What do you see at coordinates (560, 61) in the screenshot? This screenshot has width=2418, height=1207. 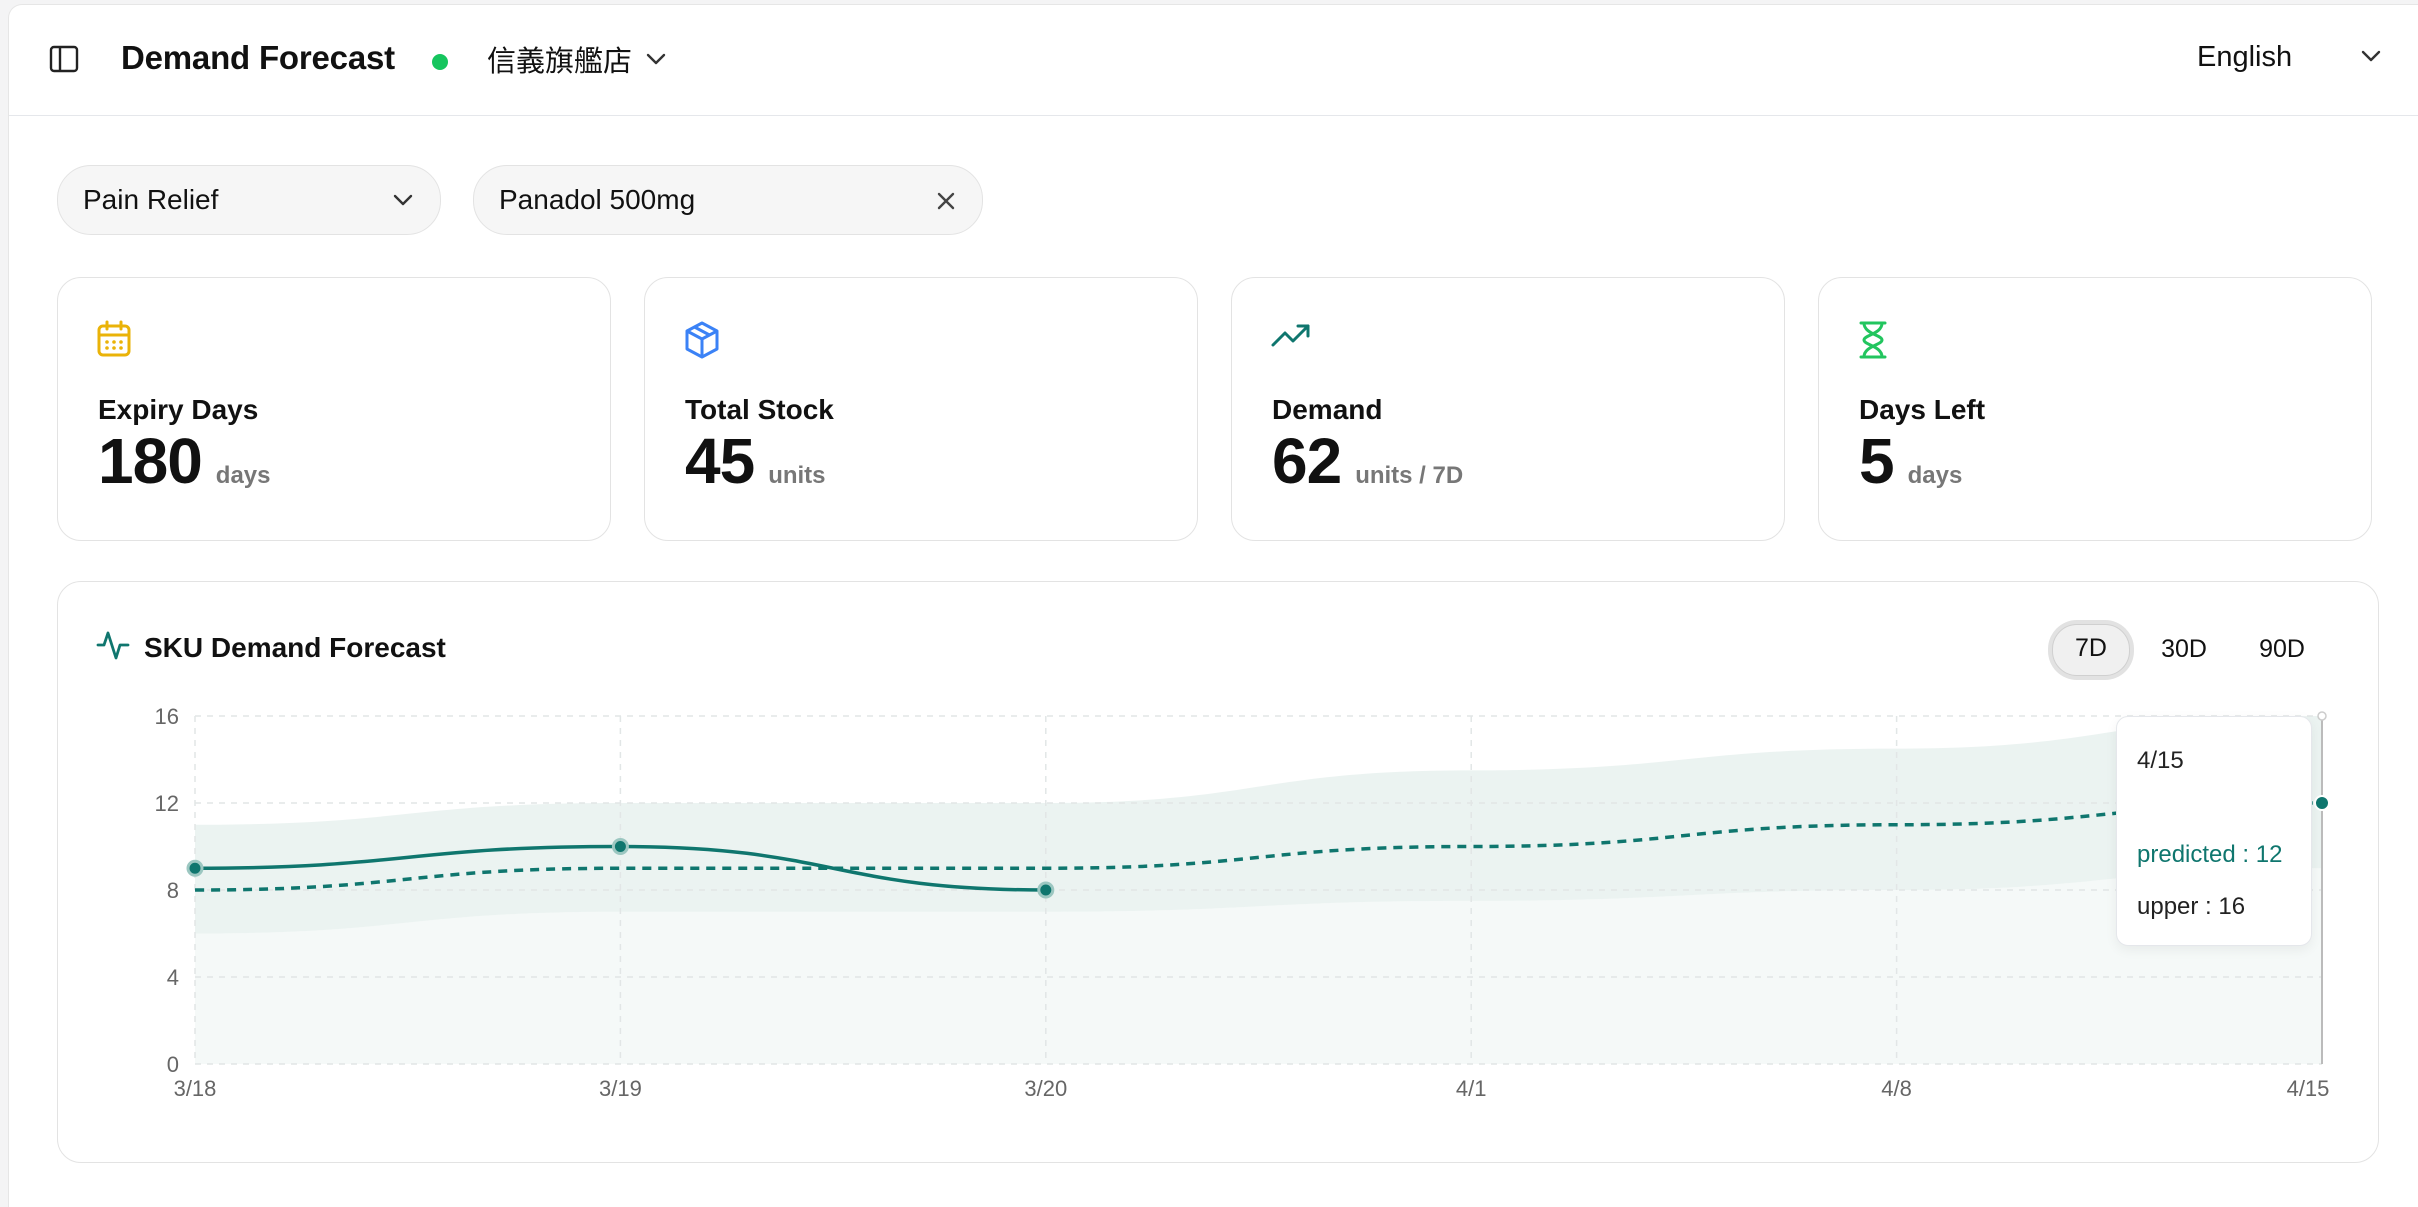 I see `store-name: 信義旗艦店` at bounding box center [560, 61].